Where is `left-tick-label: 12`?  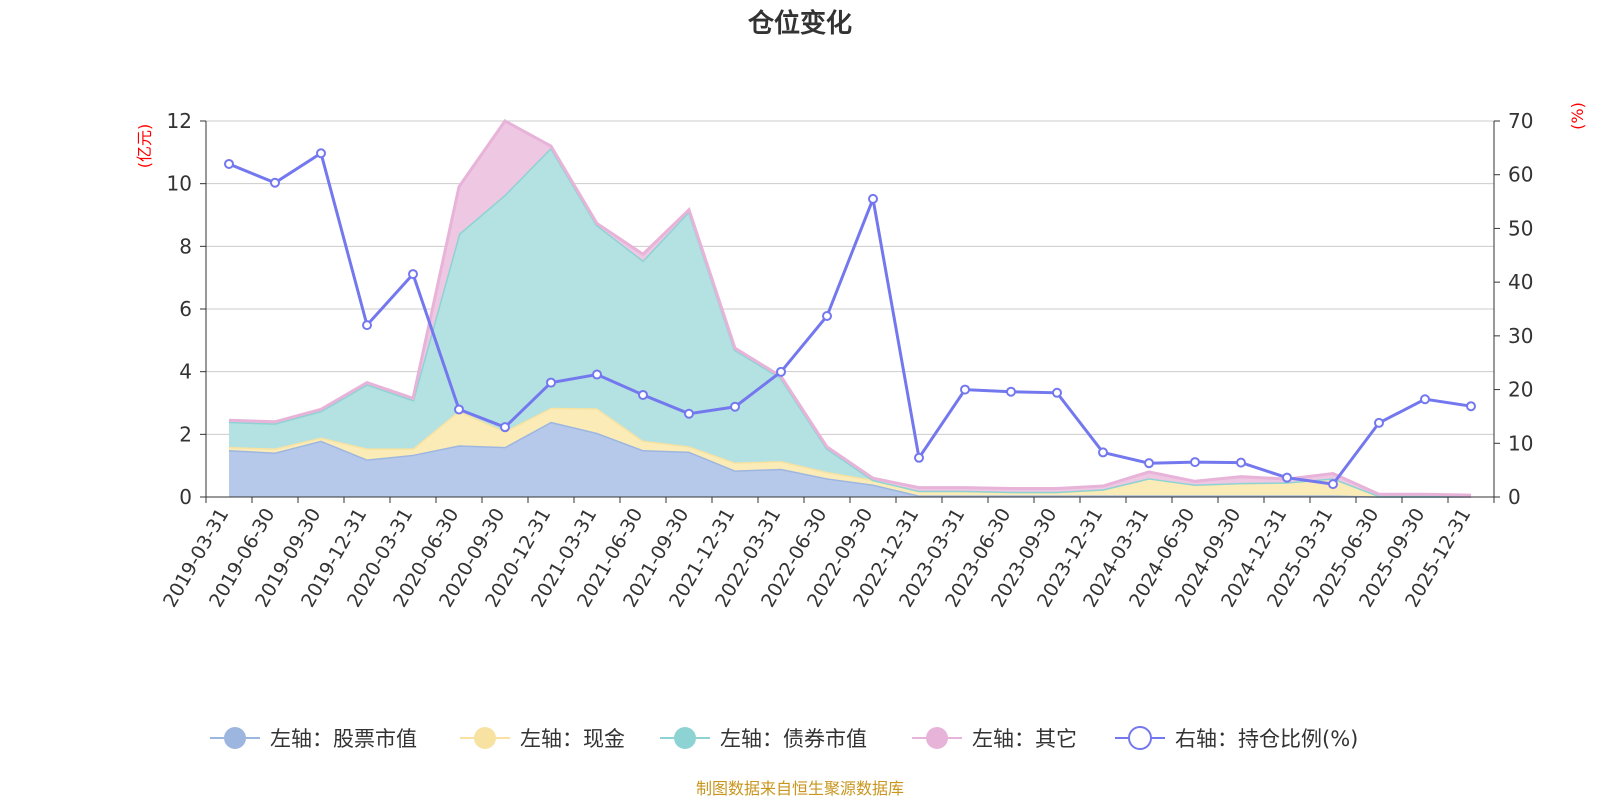 left-tick-label: 12 is located at coordinates (179, 121).